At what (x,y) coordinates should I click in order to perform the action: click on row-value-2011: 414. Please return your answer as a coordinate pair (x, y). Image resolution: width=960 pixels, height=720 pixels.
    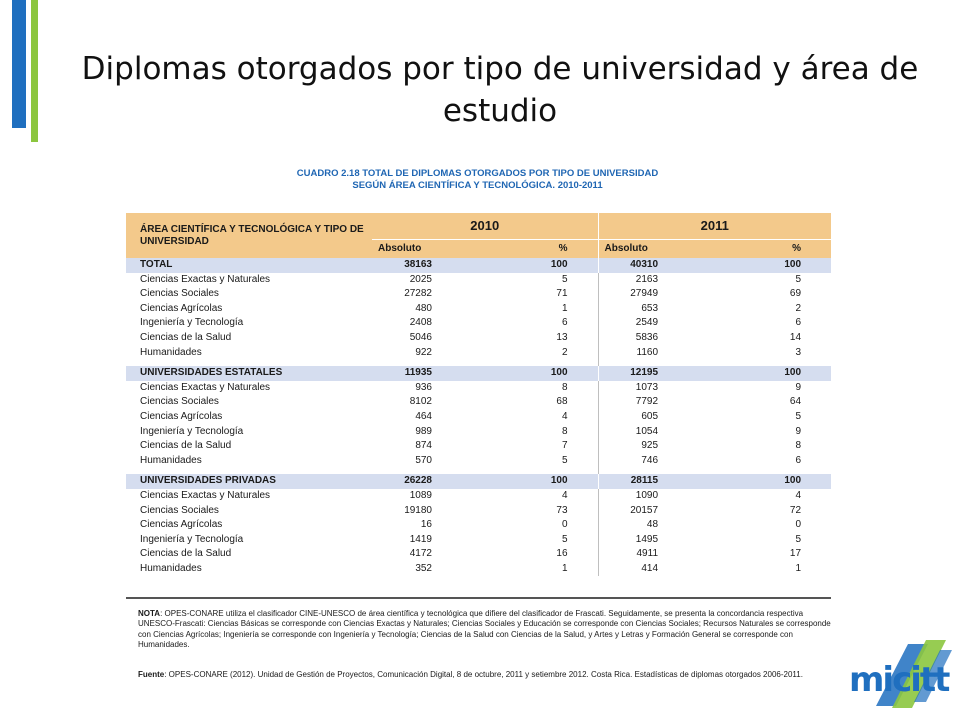
    Looking at the image, I should click on (633, 569).